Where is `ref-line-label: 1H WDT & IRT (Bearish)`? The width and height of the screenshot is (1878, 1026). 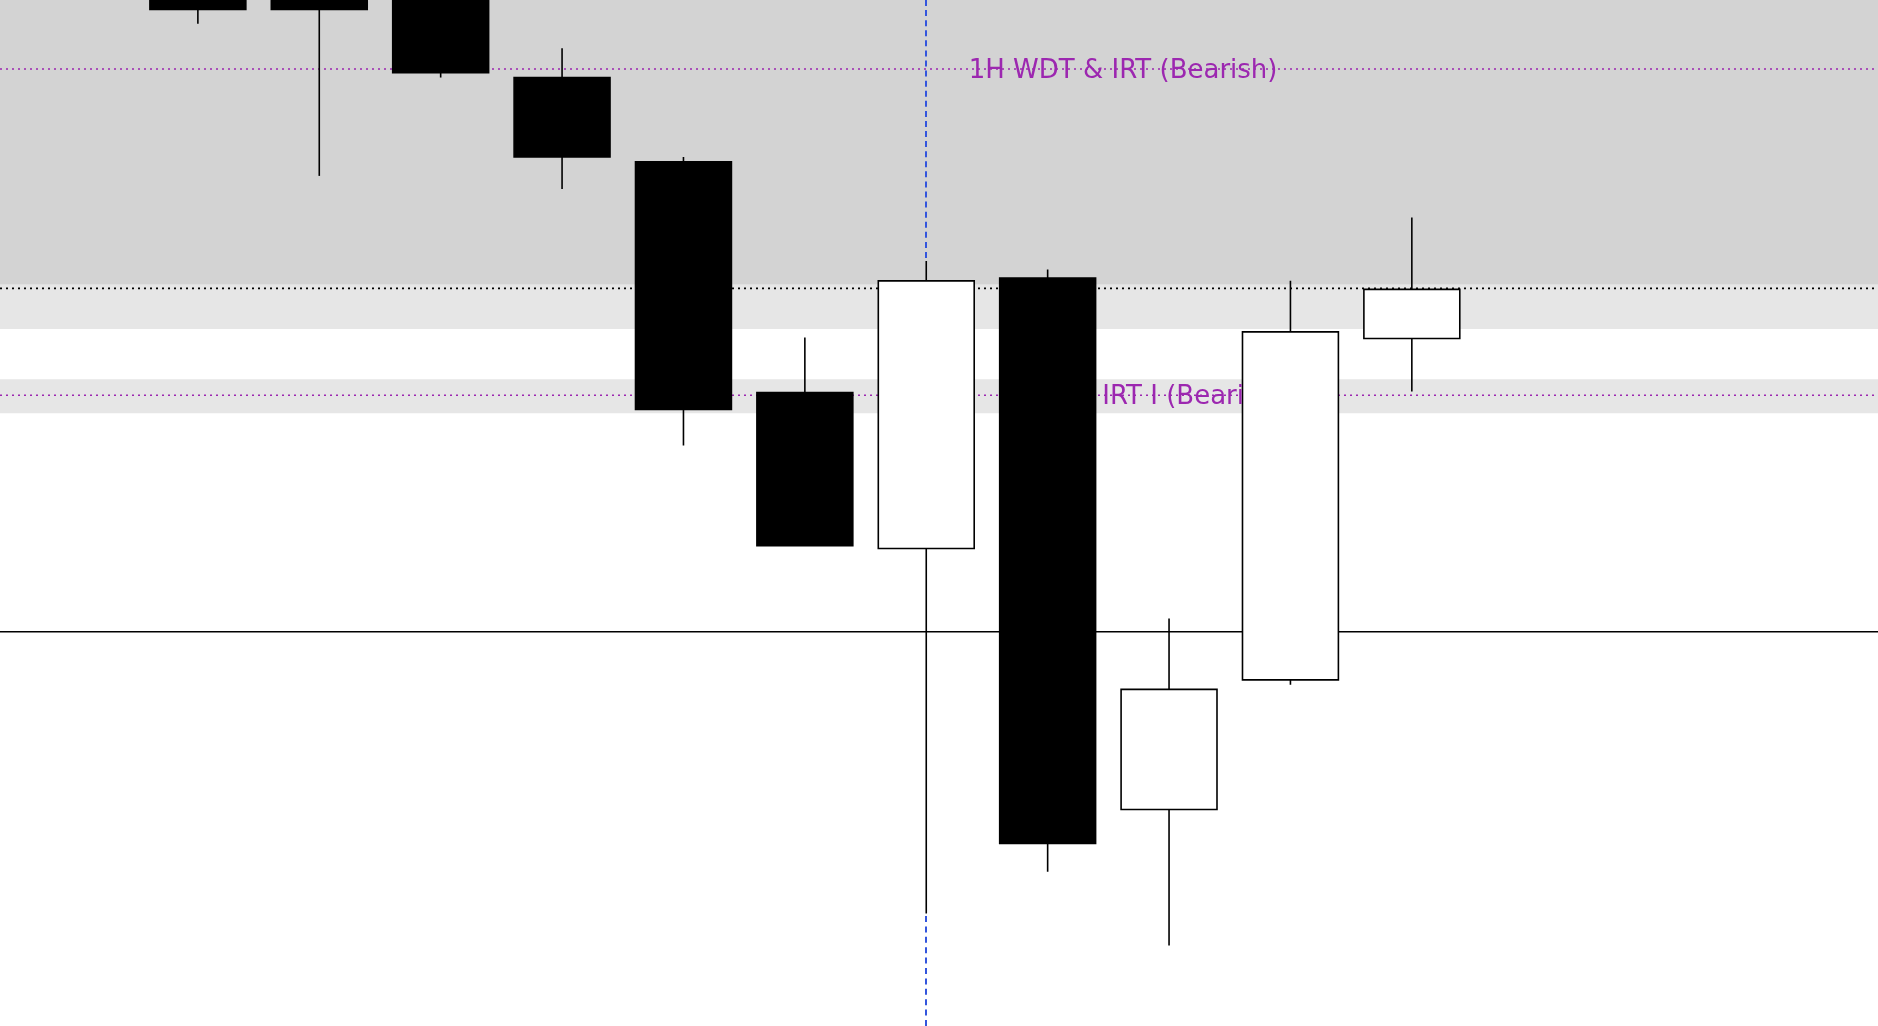 ref-line-label: 1H WDT & IRT (Bearish) is located at coordinates (1123, 69).